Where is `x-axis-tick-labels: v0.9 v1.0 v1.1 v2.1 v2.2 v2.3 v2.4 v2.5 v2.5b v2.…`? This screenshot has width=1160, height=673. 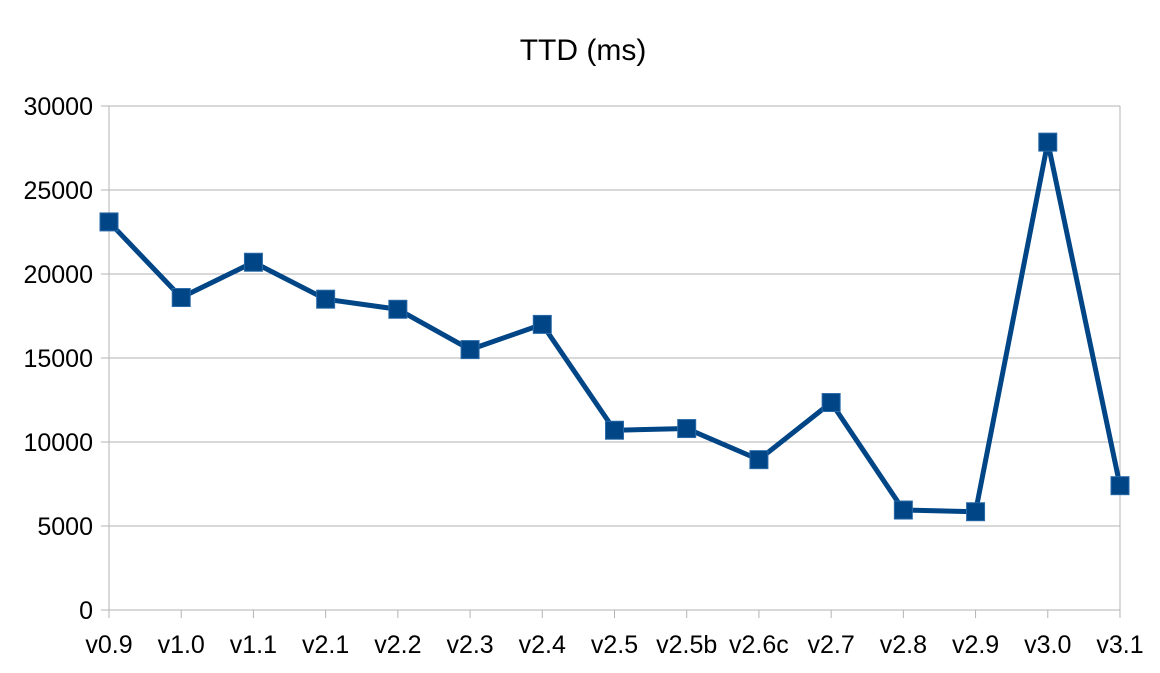
x-axis-tick-labels: v0.9 v1.0 v1.1 v2.1 v2.2 v2.3 v2.4 v2.5 v2.5b v2.… is located at coordinates (614, 645).